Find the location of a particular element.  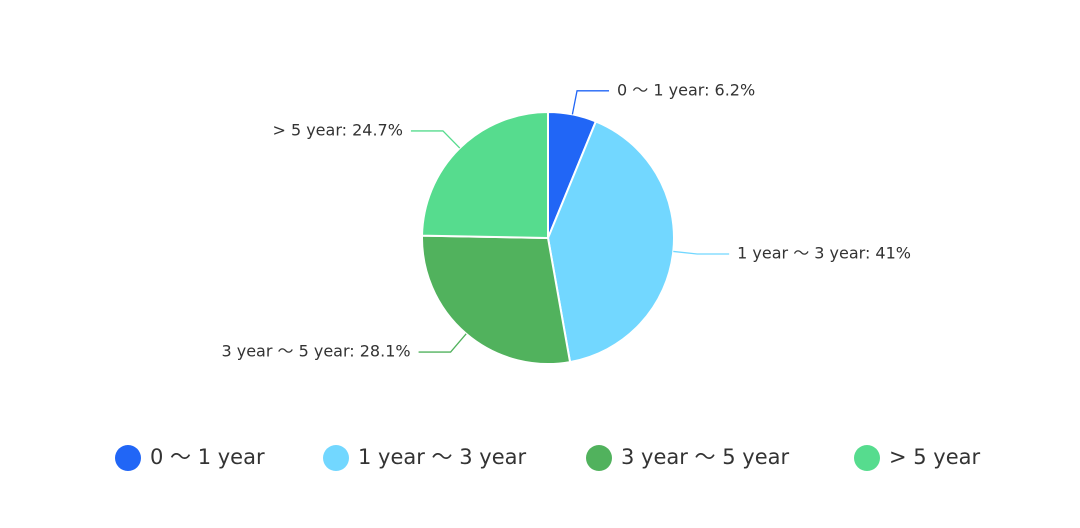

data-label: 0 ～ 1 year: 6.2% is located at coordinates (686, 89).